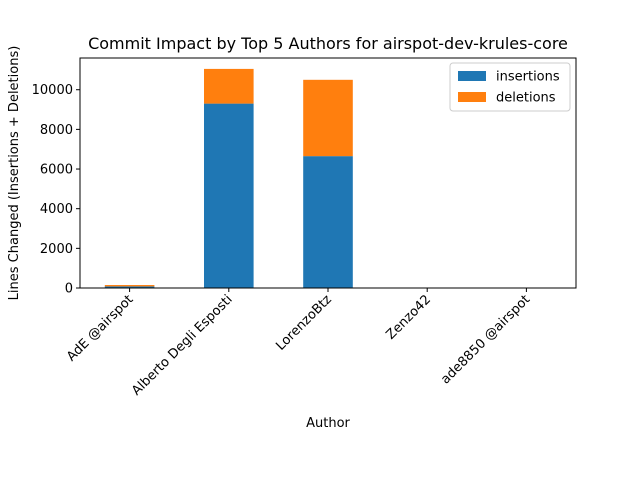 The image size is (640, 480). I want to click on legend: insertions deletions, so click(510, 87).